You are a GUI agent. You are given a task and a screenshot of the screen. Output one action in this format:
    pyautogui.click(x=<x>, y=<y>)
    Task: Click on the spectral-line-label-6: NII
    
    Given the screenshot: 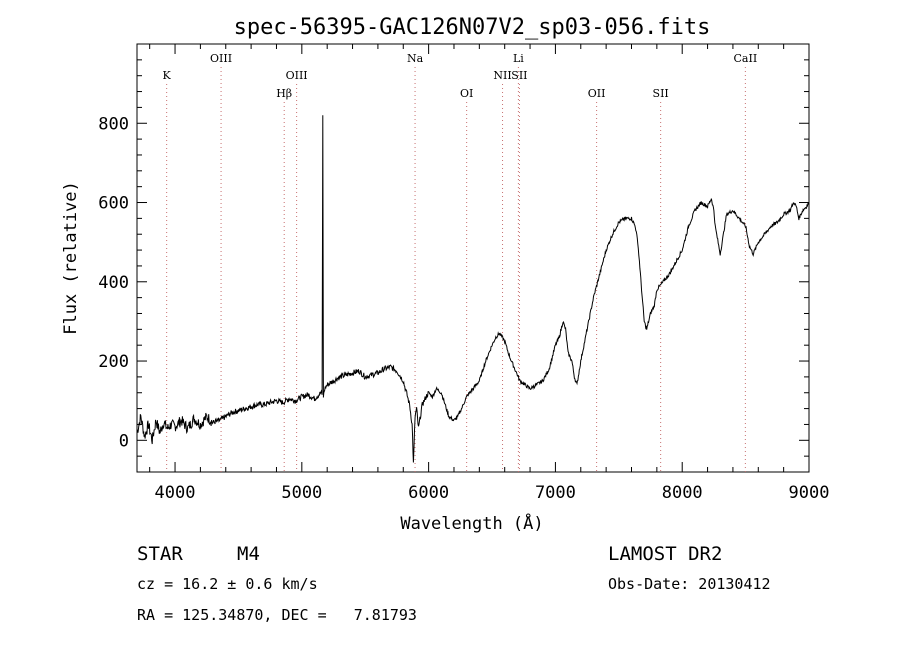 What is the action you would take?
    pyautogui.click(x=502, y=75)
    